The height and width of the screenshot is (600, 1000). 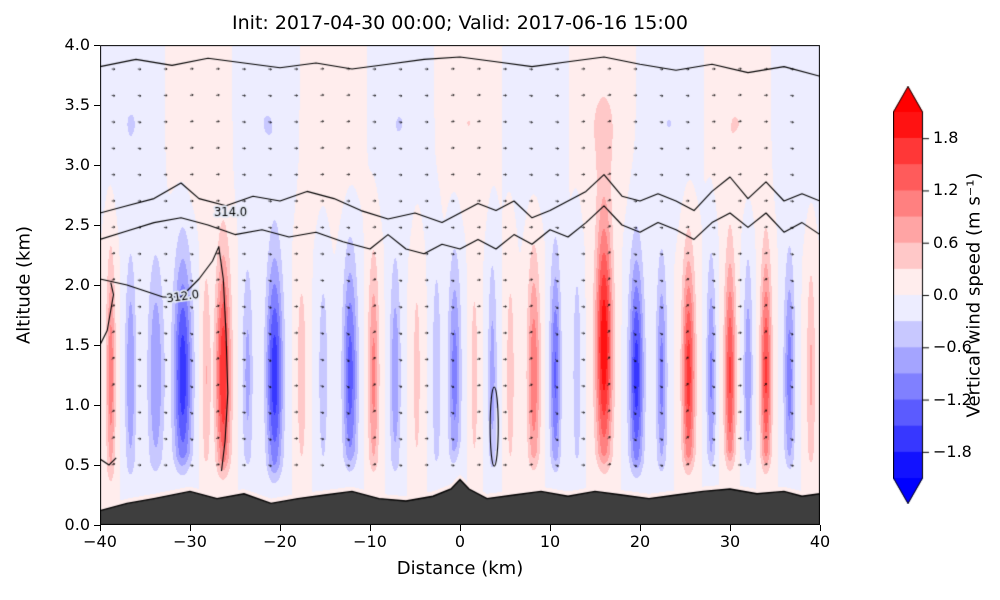 I want to click on x-tick-label: 0, so click(x=460, y=541).